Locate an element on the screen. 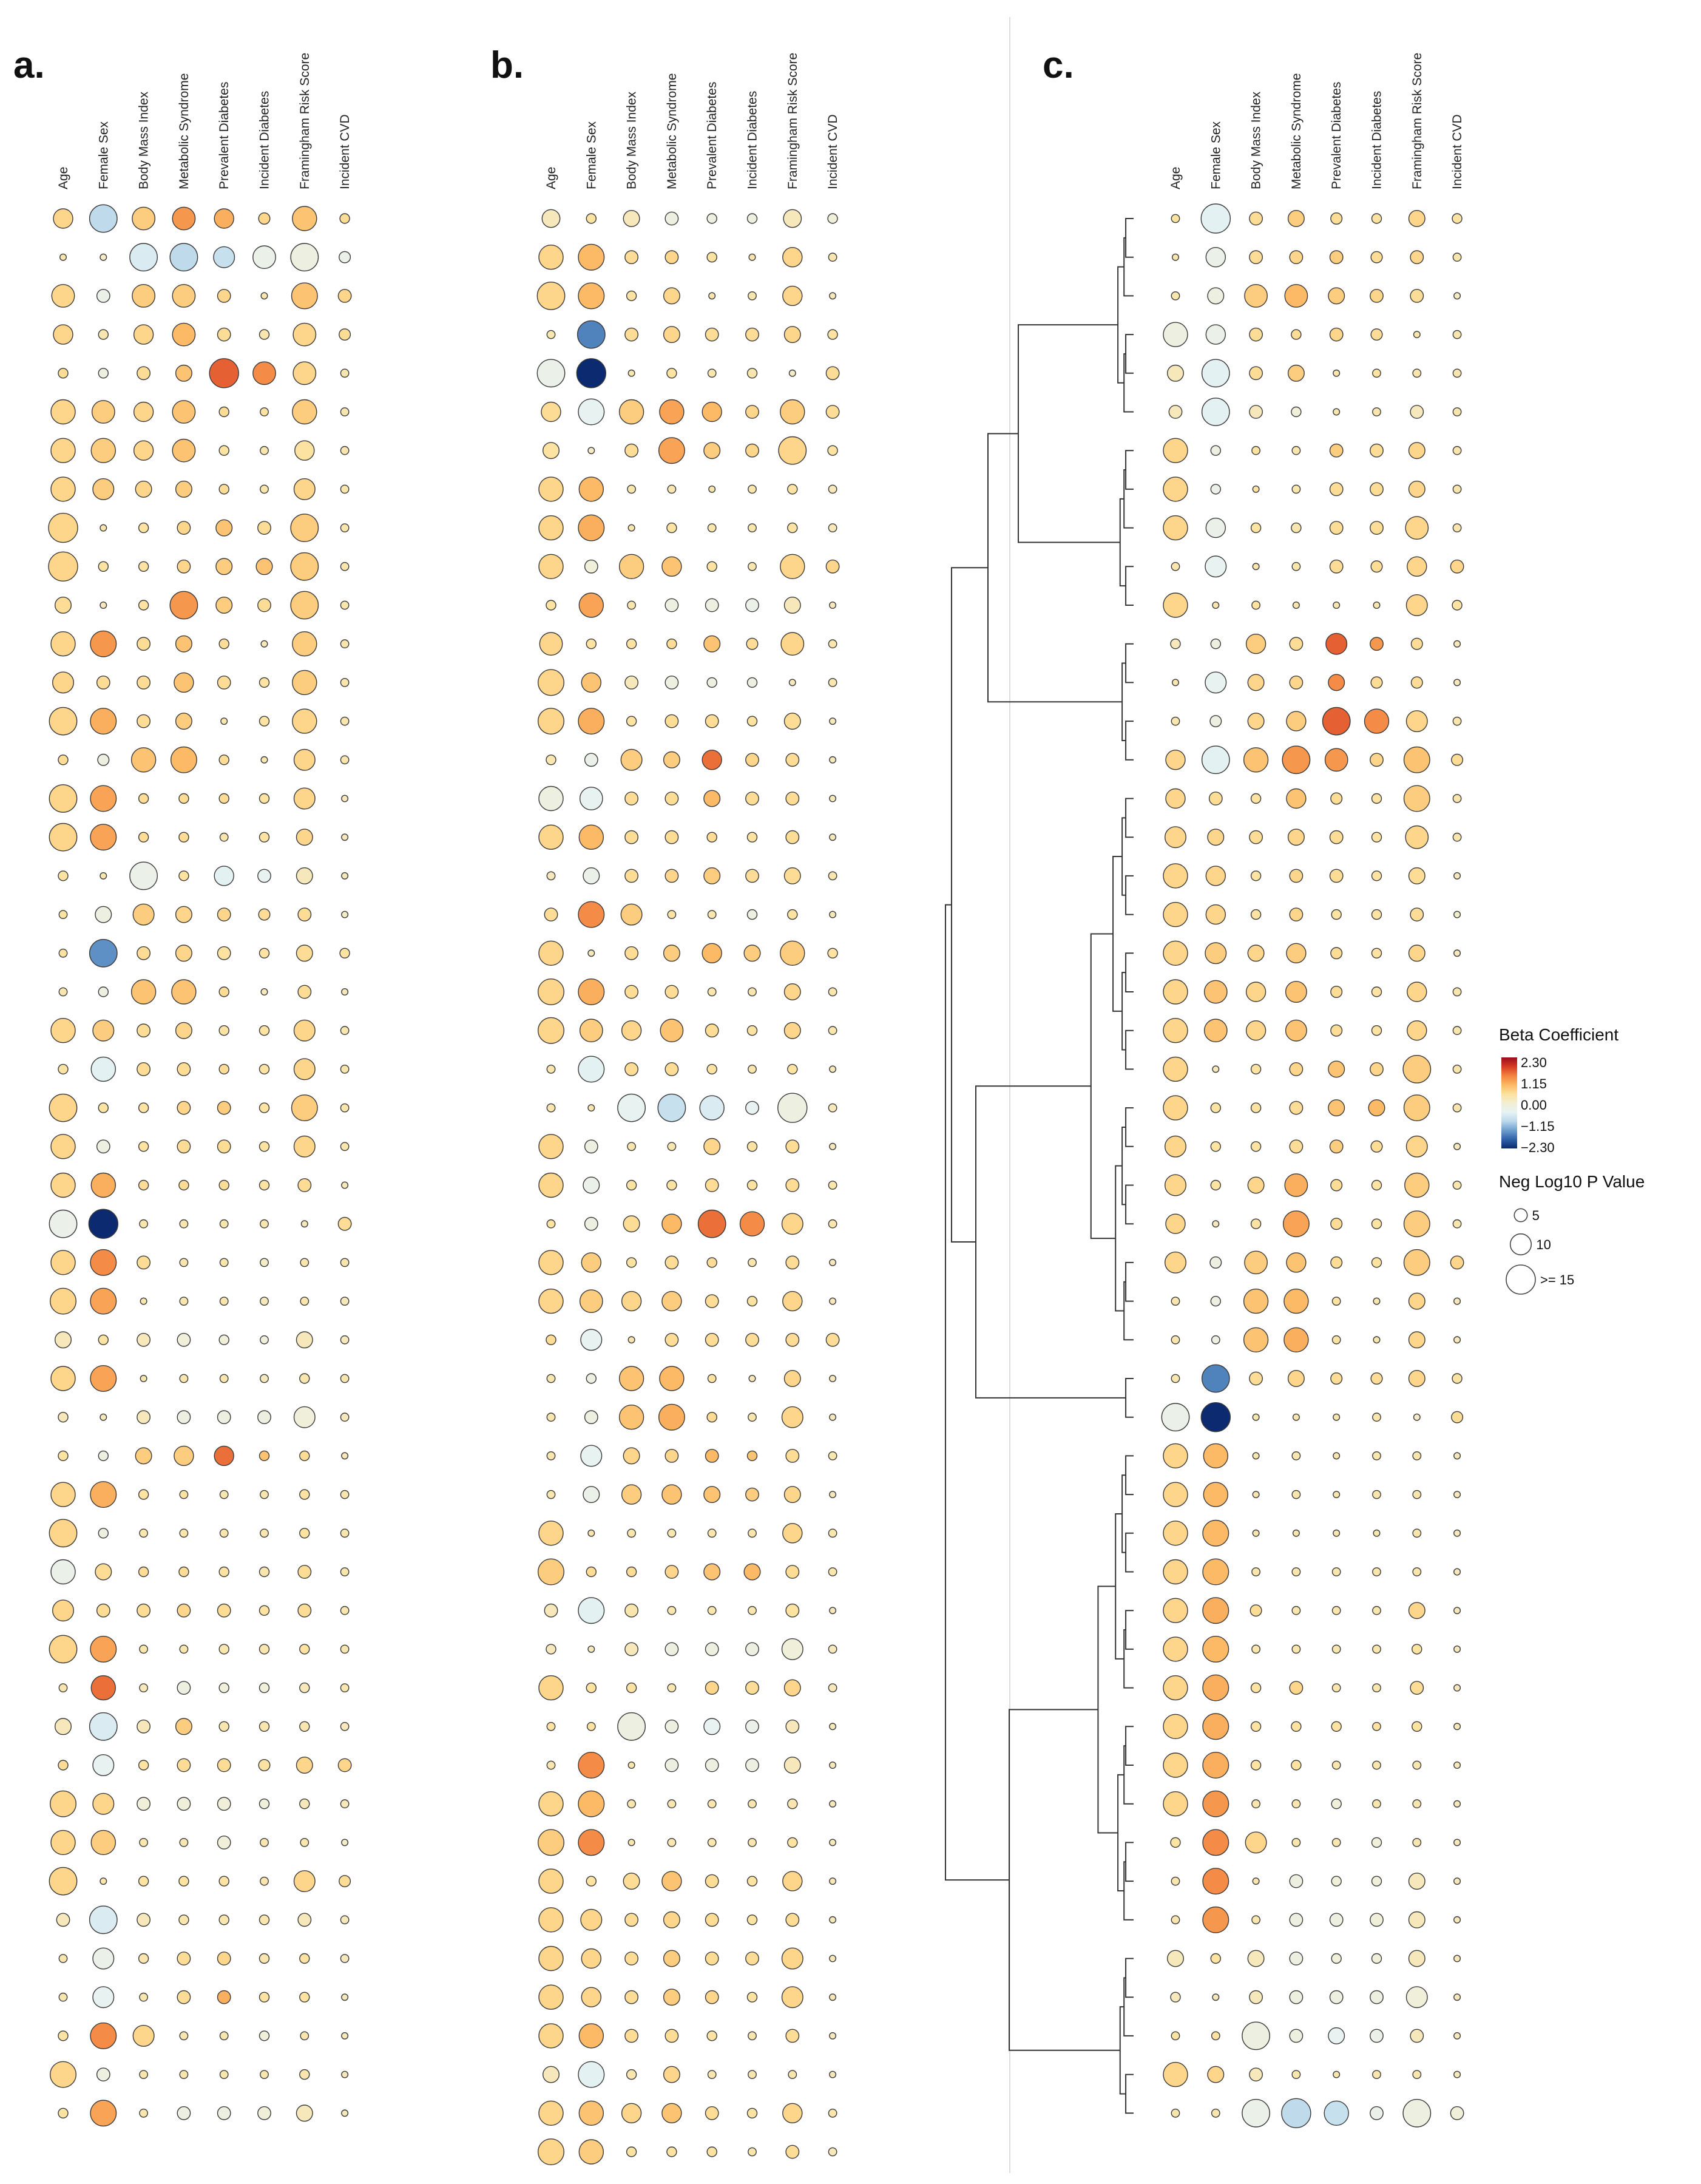 Image resolution: width=1701 pixels, height=2184 pixels. size-legend-label: 5 is located at coordinates (1536, 1215).